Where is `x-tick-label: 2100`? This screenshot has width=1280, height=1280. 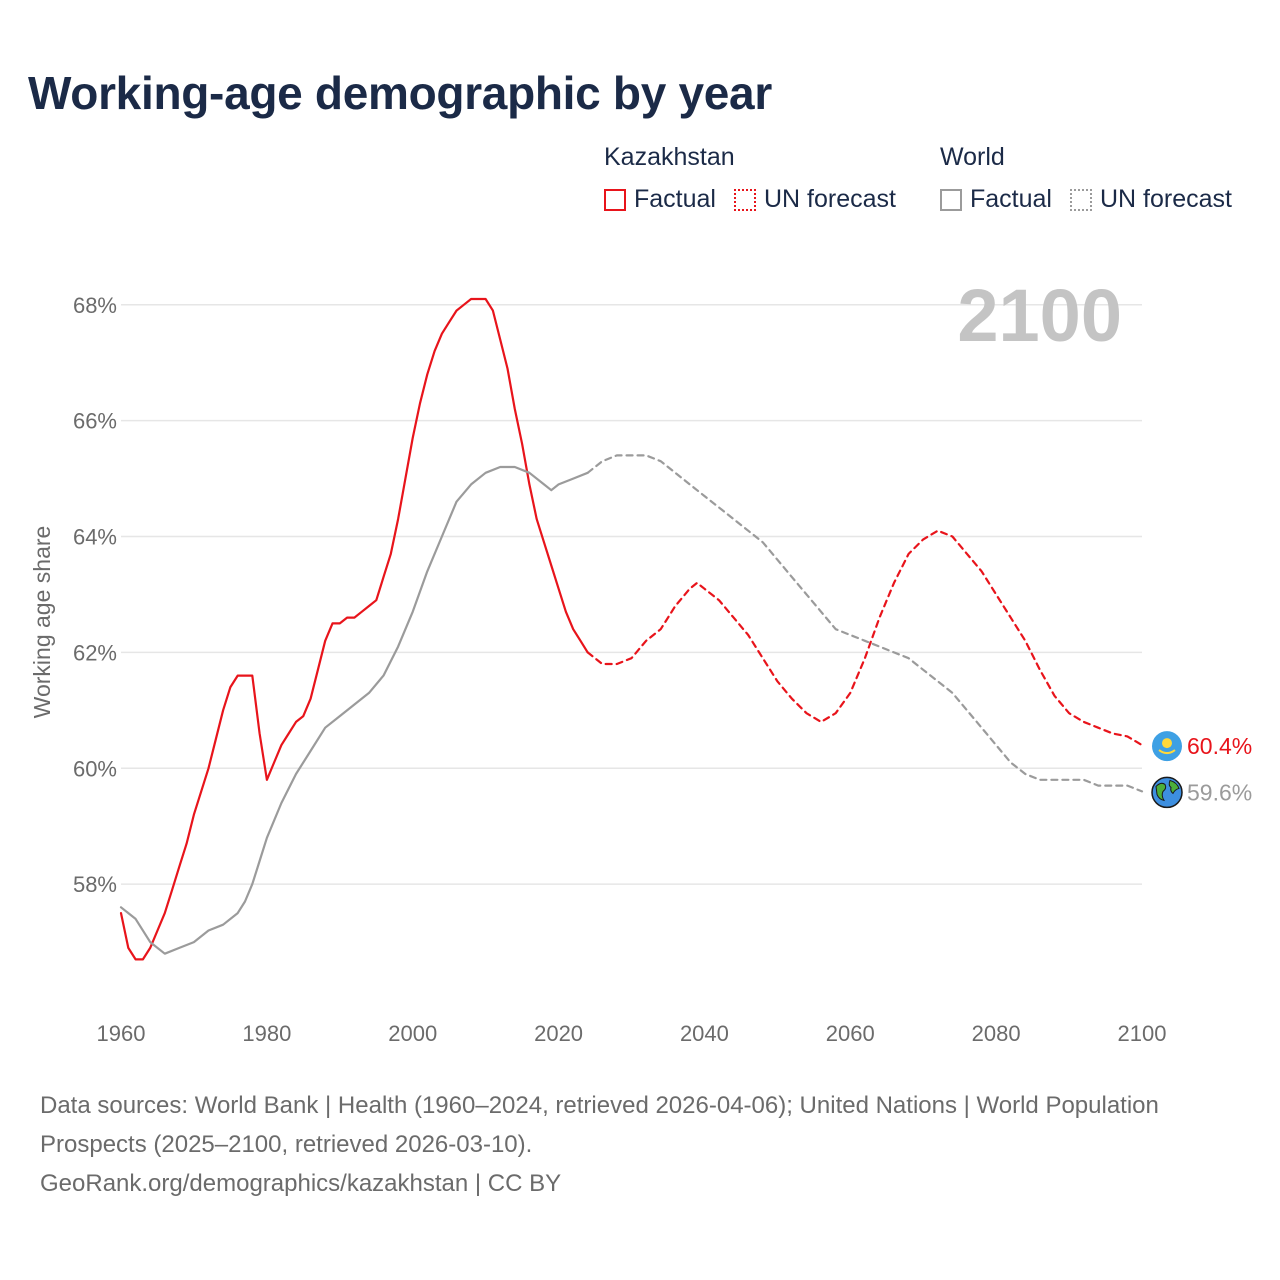
x-tick-label: 2100 is located at coordinates (1142, 1033).